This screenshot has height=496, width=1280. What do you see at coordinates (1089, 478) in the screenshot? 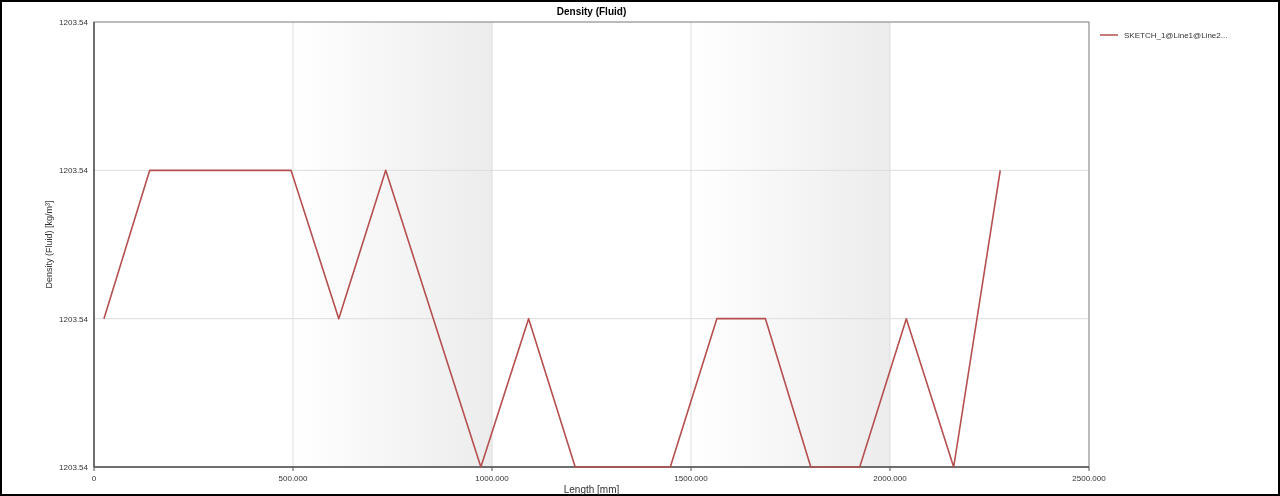
I see `x-tick-label: 2500.000` at bounding box center [1089, 478].